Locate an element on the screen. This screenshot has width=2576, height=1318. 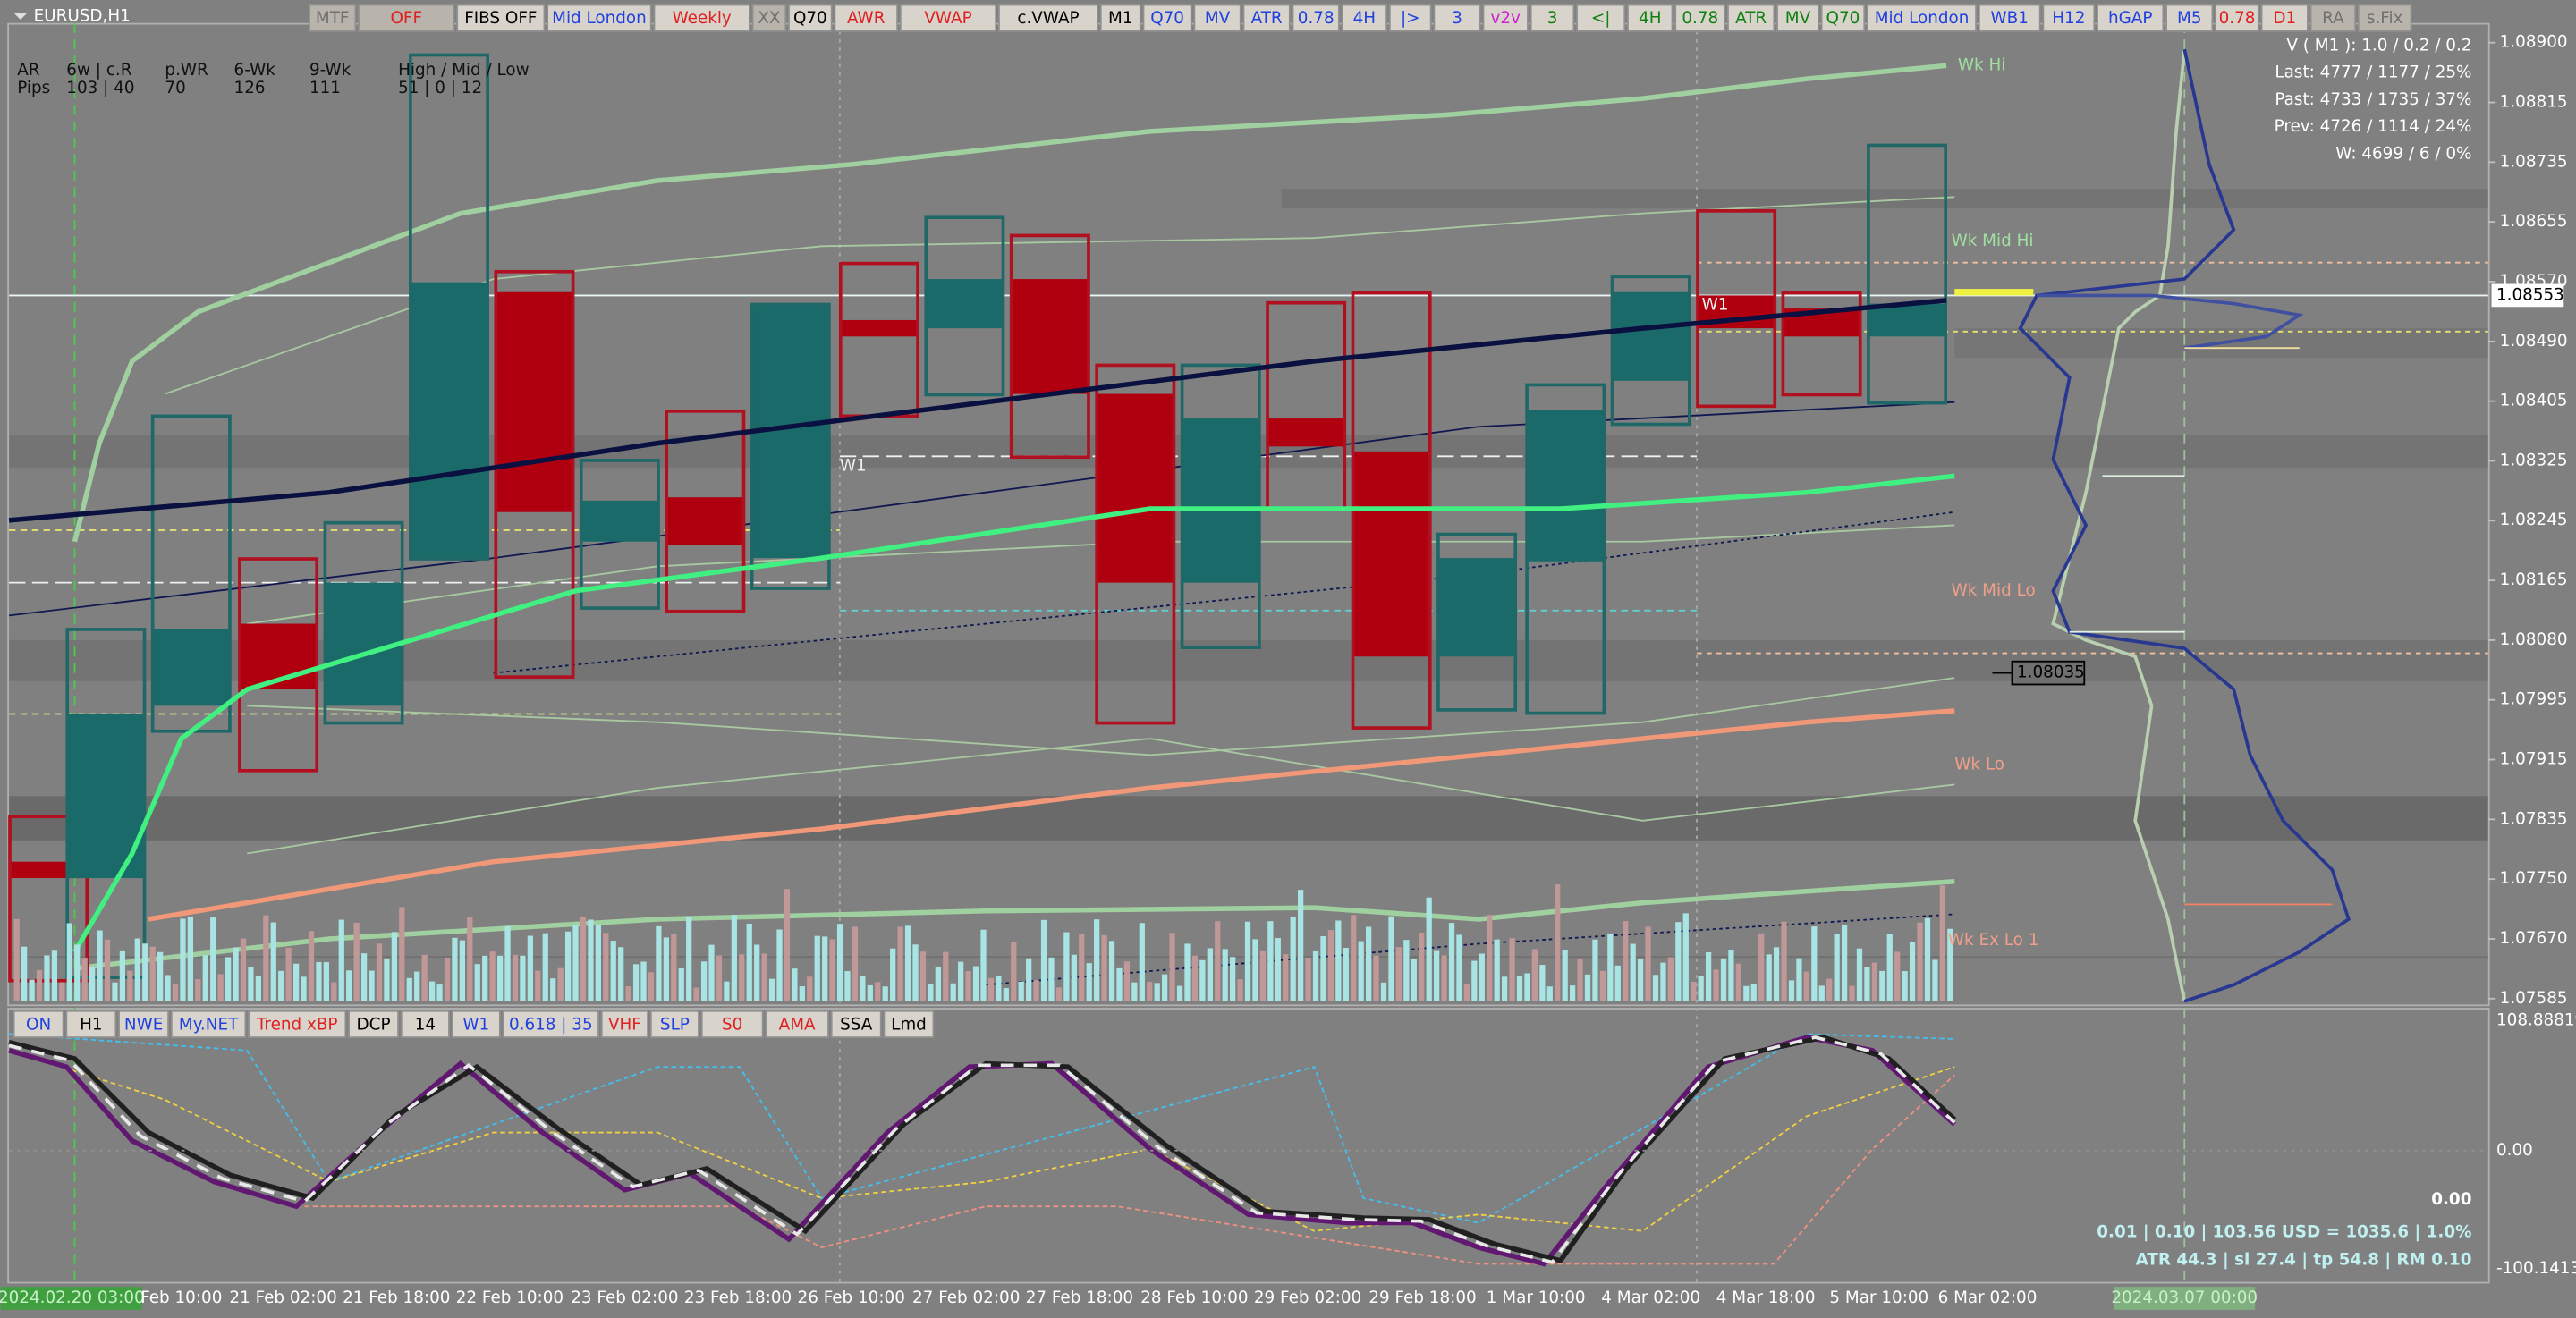
toolbar-button-label: v2v is located at coordinates (1506, 19).